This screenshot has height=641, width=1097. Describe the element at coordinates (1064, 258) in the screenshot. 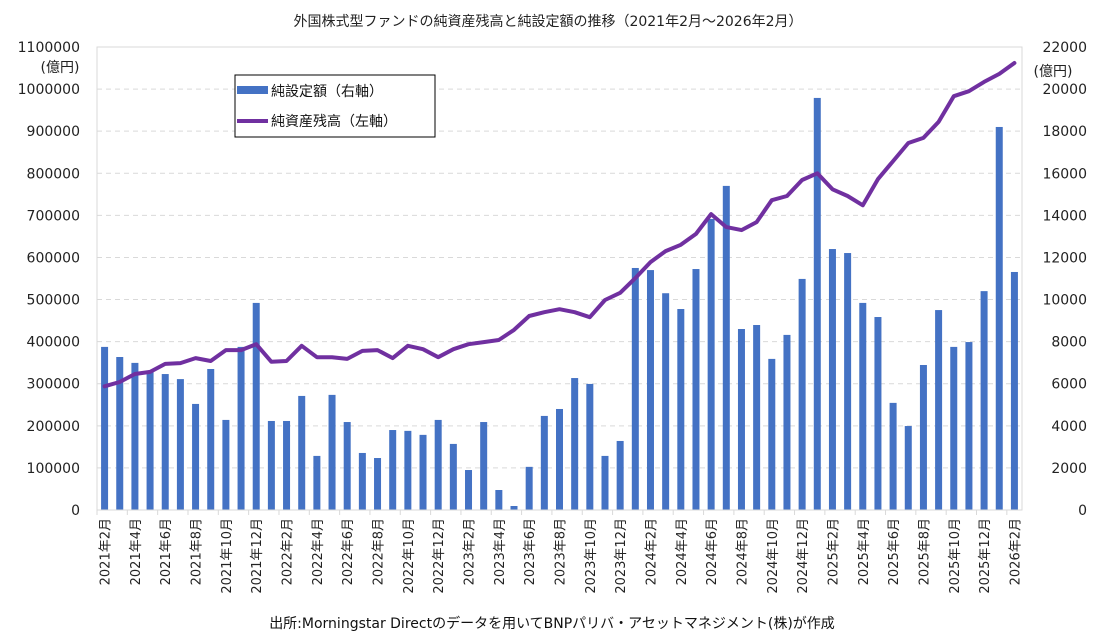

I see `right-tick-label: 12000` at that location.